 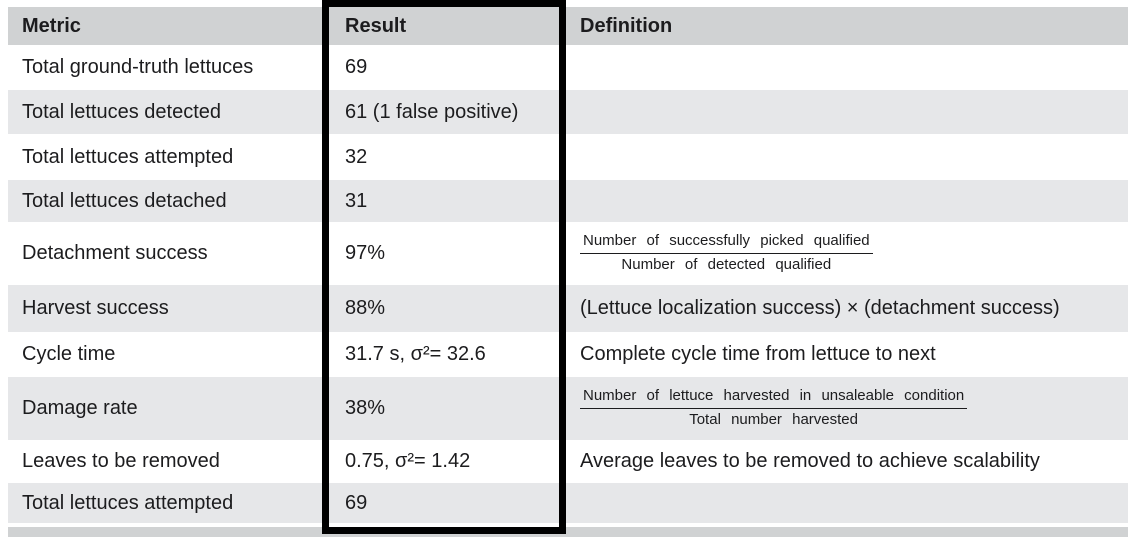 What do you see at coordinates (726, 264) in the screenshot?
I see `fraction-denominator: Number of detected qualified` at bounding box center [726, 264].